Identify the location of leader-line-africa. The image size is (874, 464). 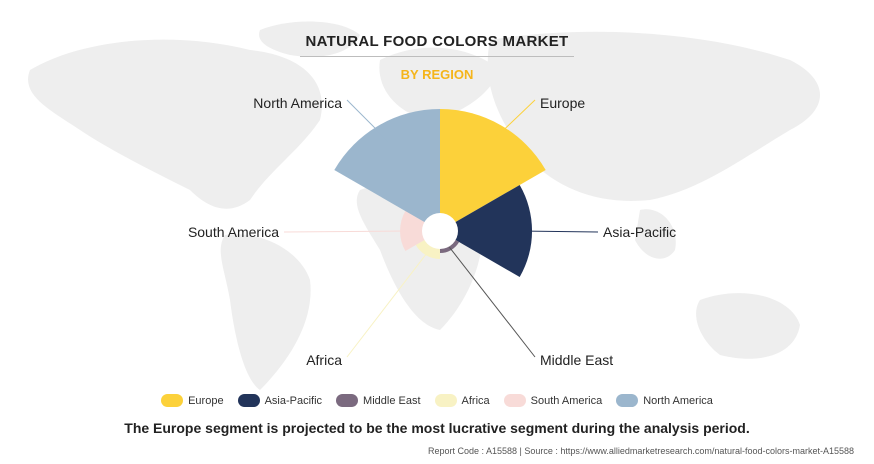
(387, 304).